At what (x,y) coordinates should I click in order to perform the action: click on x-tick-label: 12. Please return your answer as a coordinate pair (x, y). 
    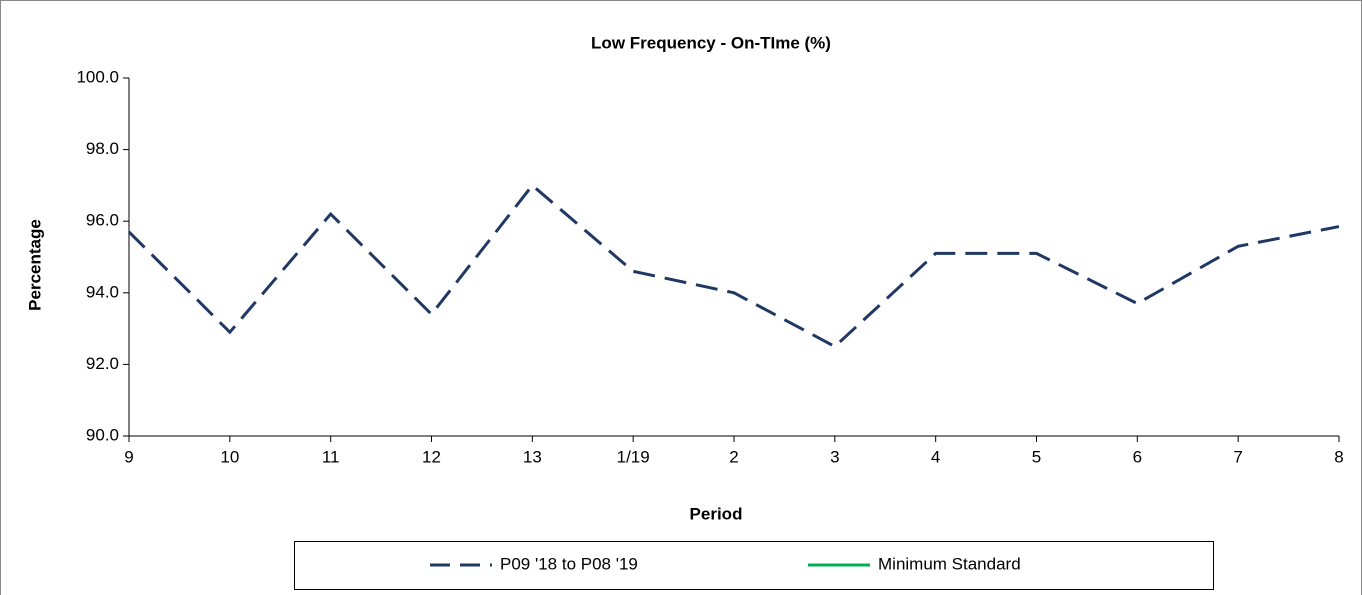
    Looking at the image, I should click on (431, 456).